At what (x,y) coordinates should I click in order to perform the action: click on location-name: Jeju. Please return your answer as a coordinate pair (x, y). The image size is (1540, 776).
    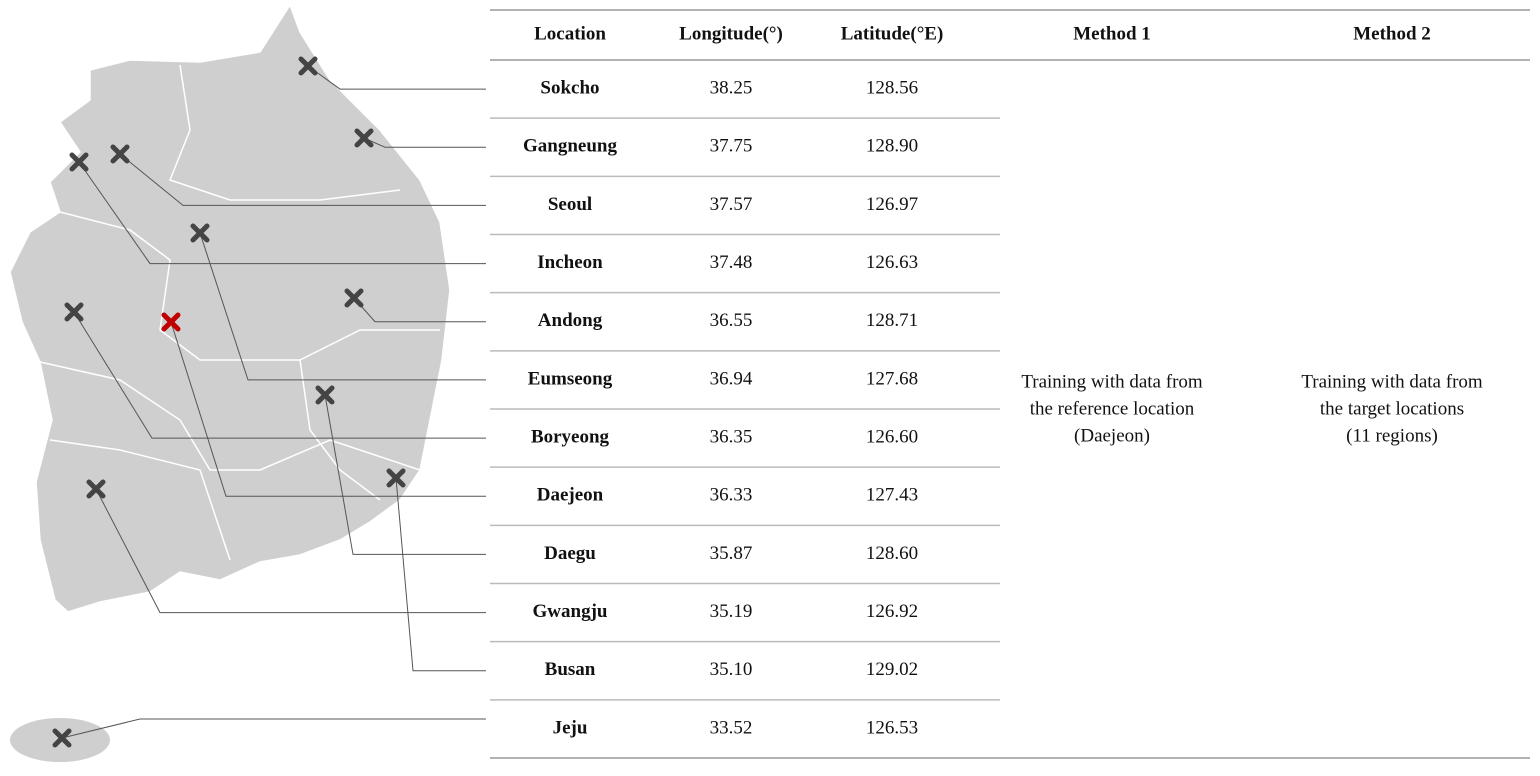
    Looking at the image, I should click on (570, 727).